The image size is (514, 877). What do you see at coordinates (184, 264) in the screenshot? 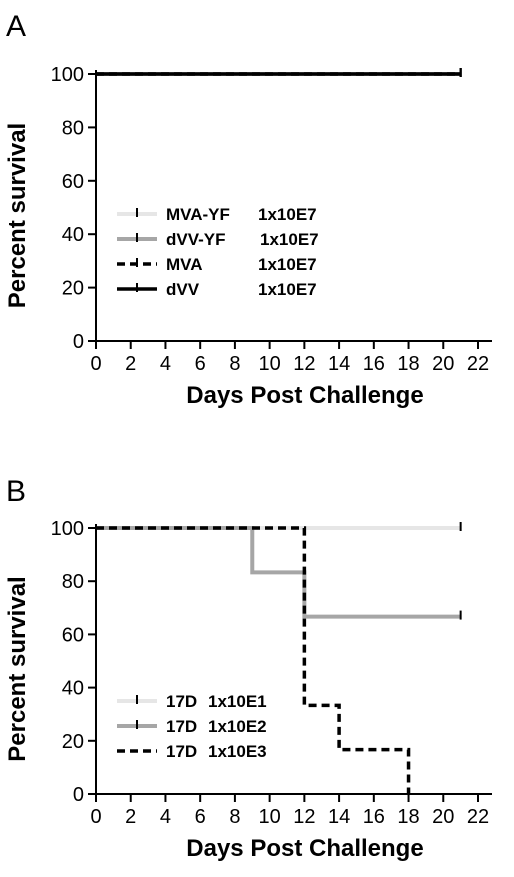
I see `legend-series-name: MVA` at bounding box center [184, 264].